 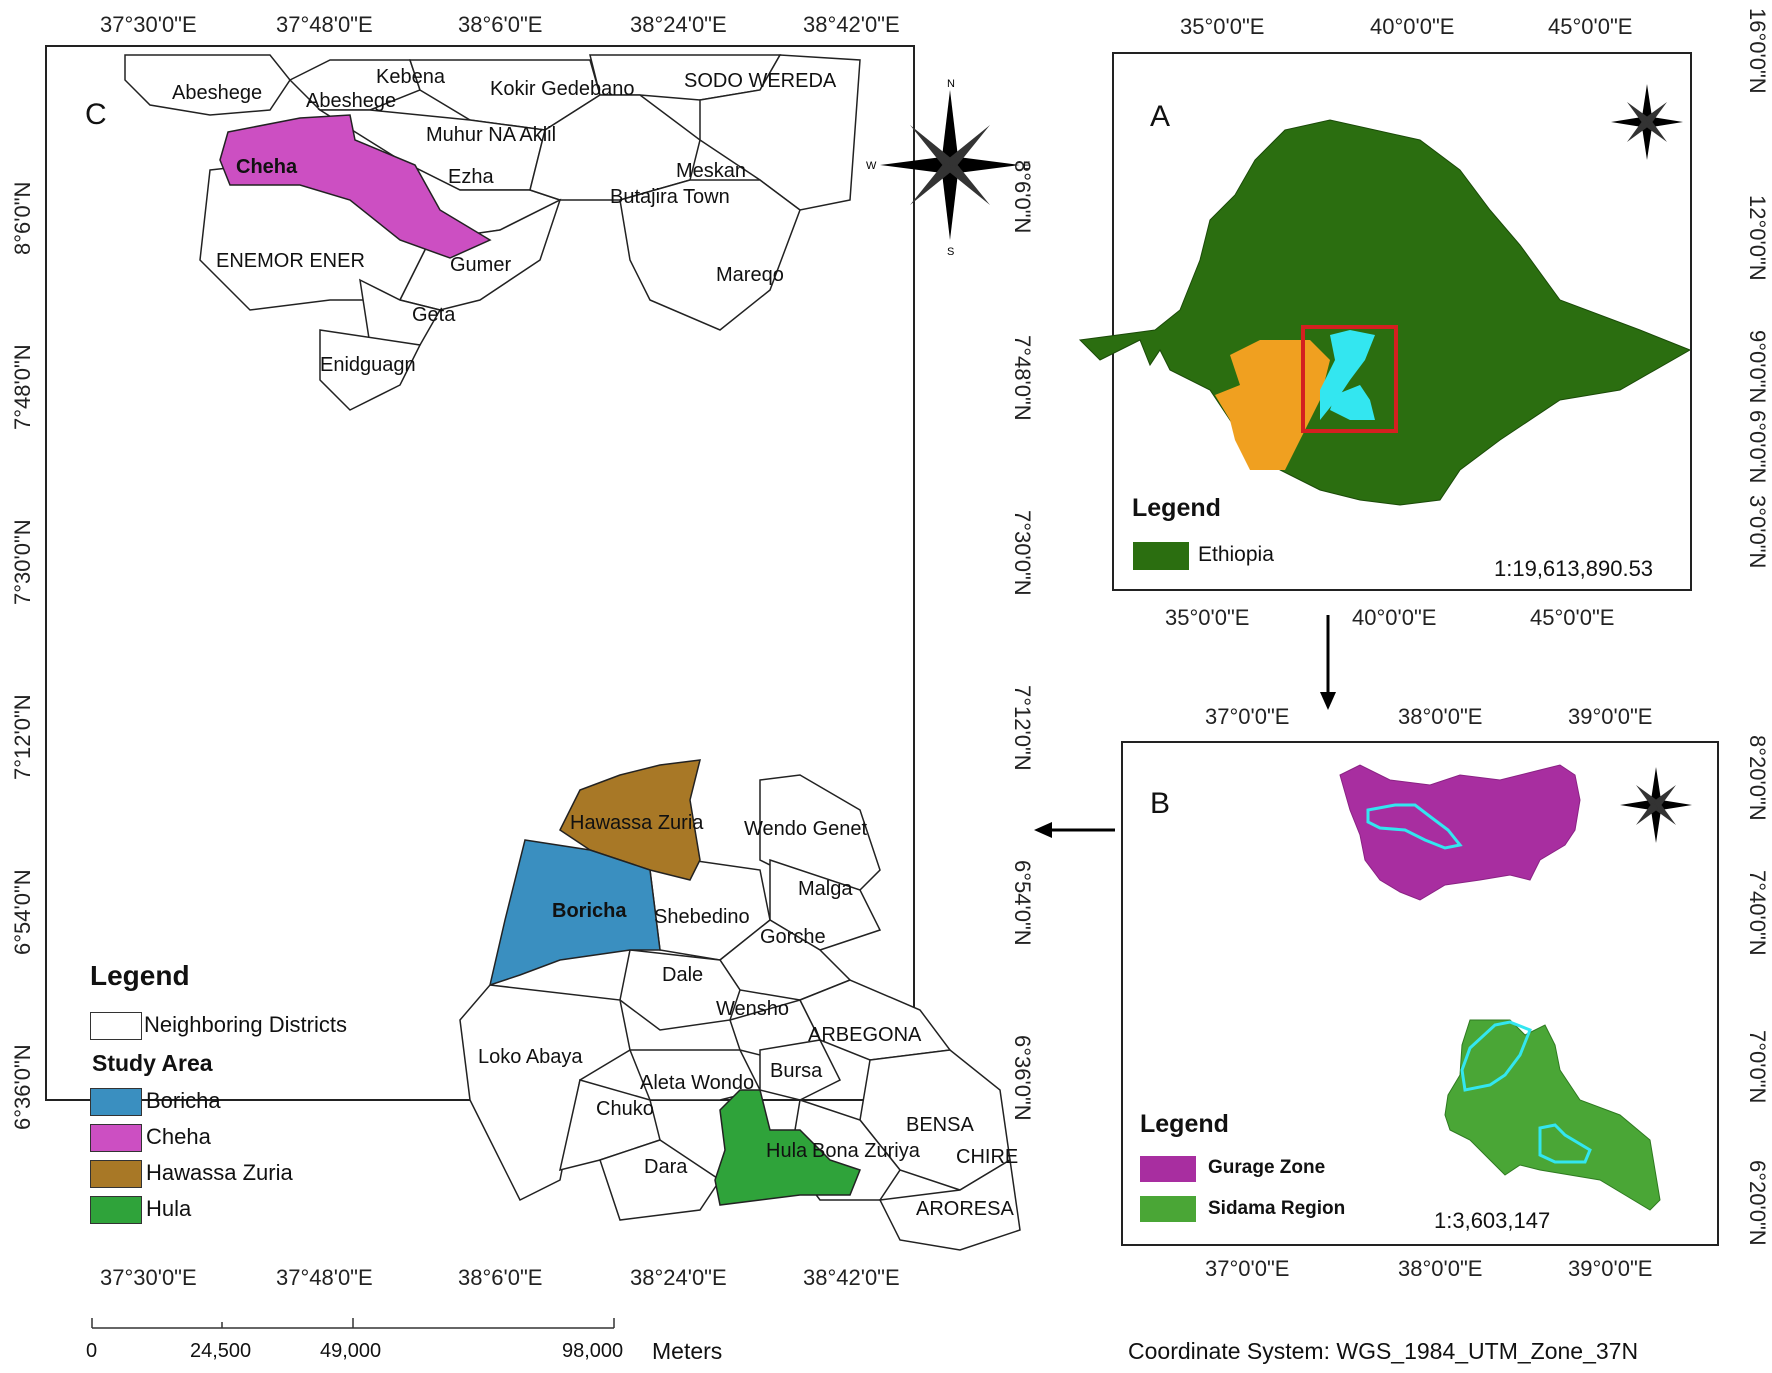 I want to click on panel-c-top-tick: 38°24'0"E, so click(x=678, y=24).